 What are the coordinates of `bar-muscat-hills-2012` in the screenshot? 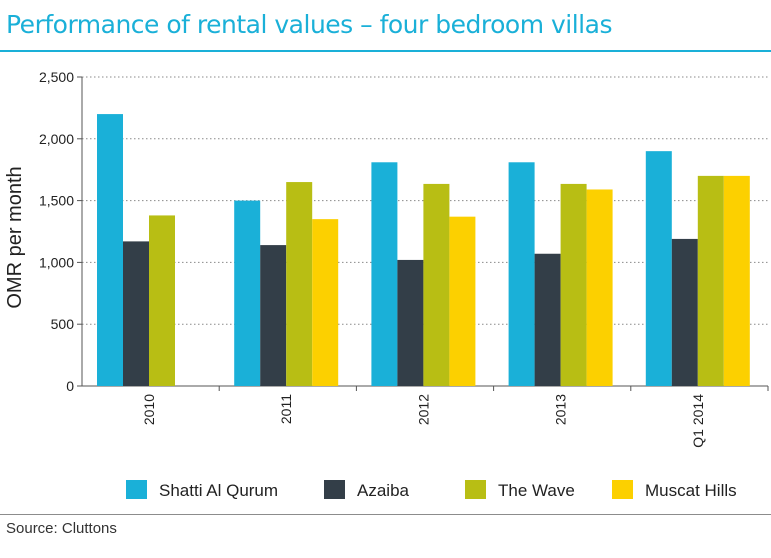 It's located at (462, 301).